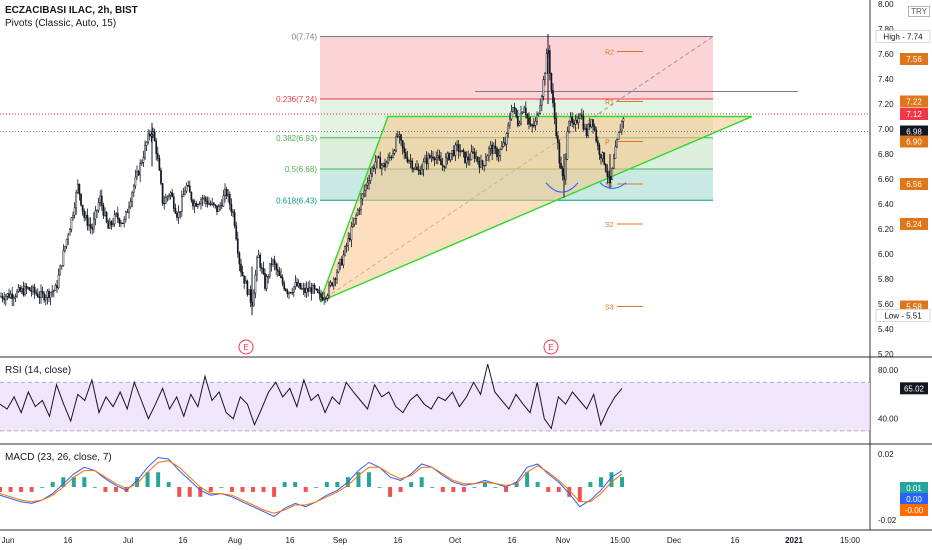 This screenshot has height=550, width=932. I want to click on time-tick-label: Aug, so click(235, 540).